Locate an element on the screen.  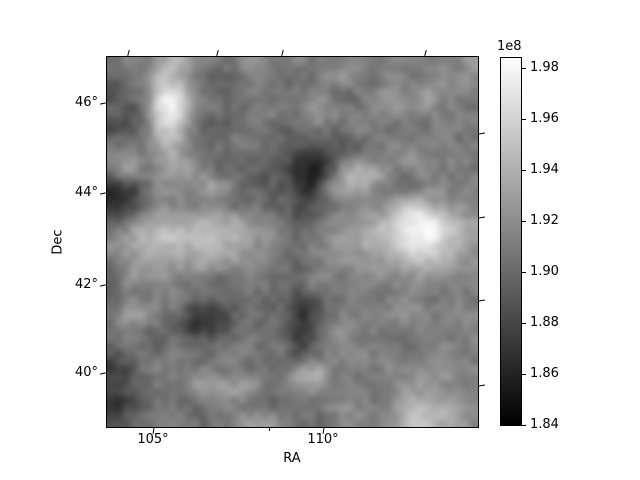
colorbar-tick-label: 1.92 is located at coordinates (544, 220).